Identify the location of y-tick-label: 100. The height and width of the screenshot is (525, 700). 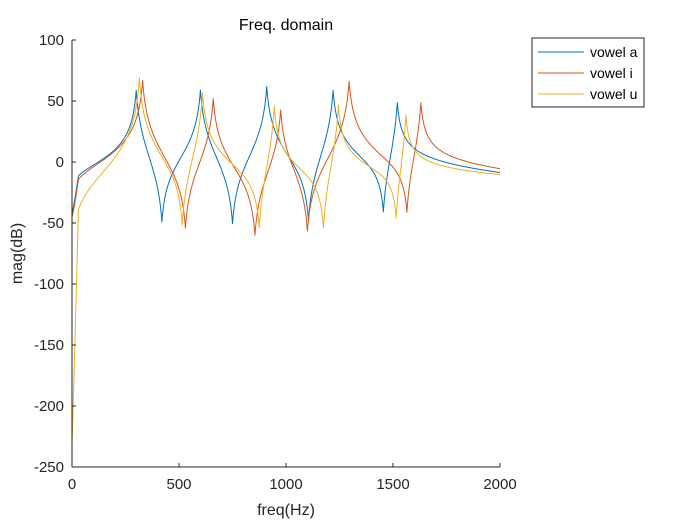
(51, 40).